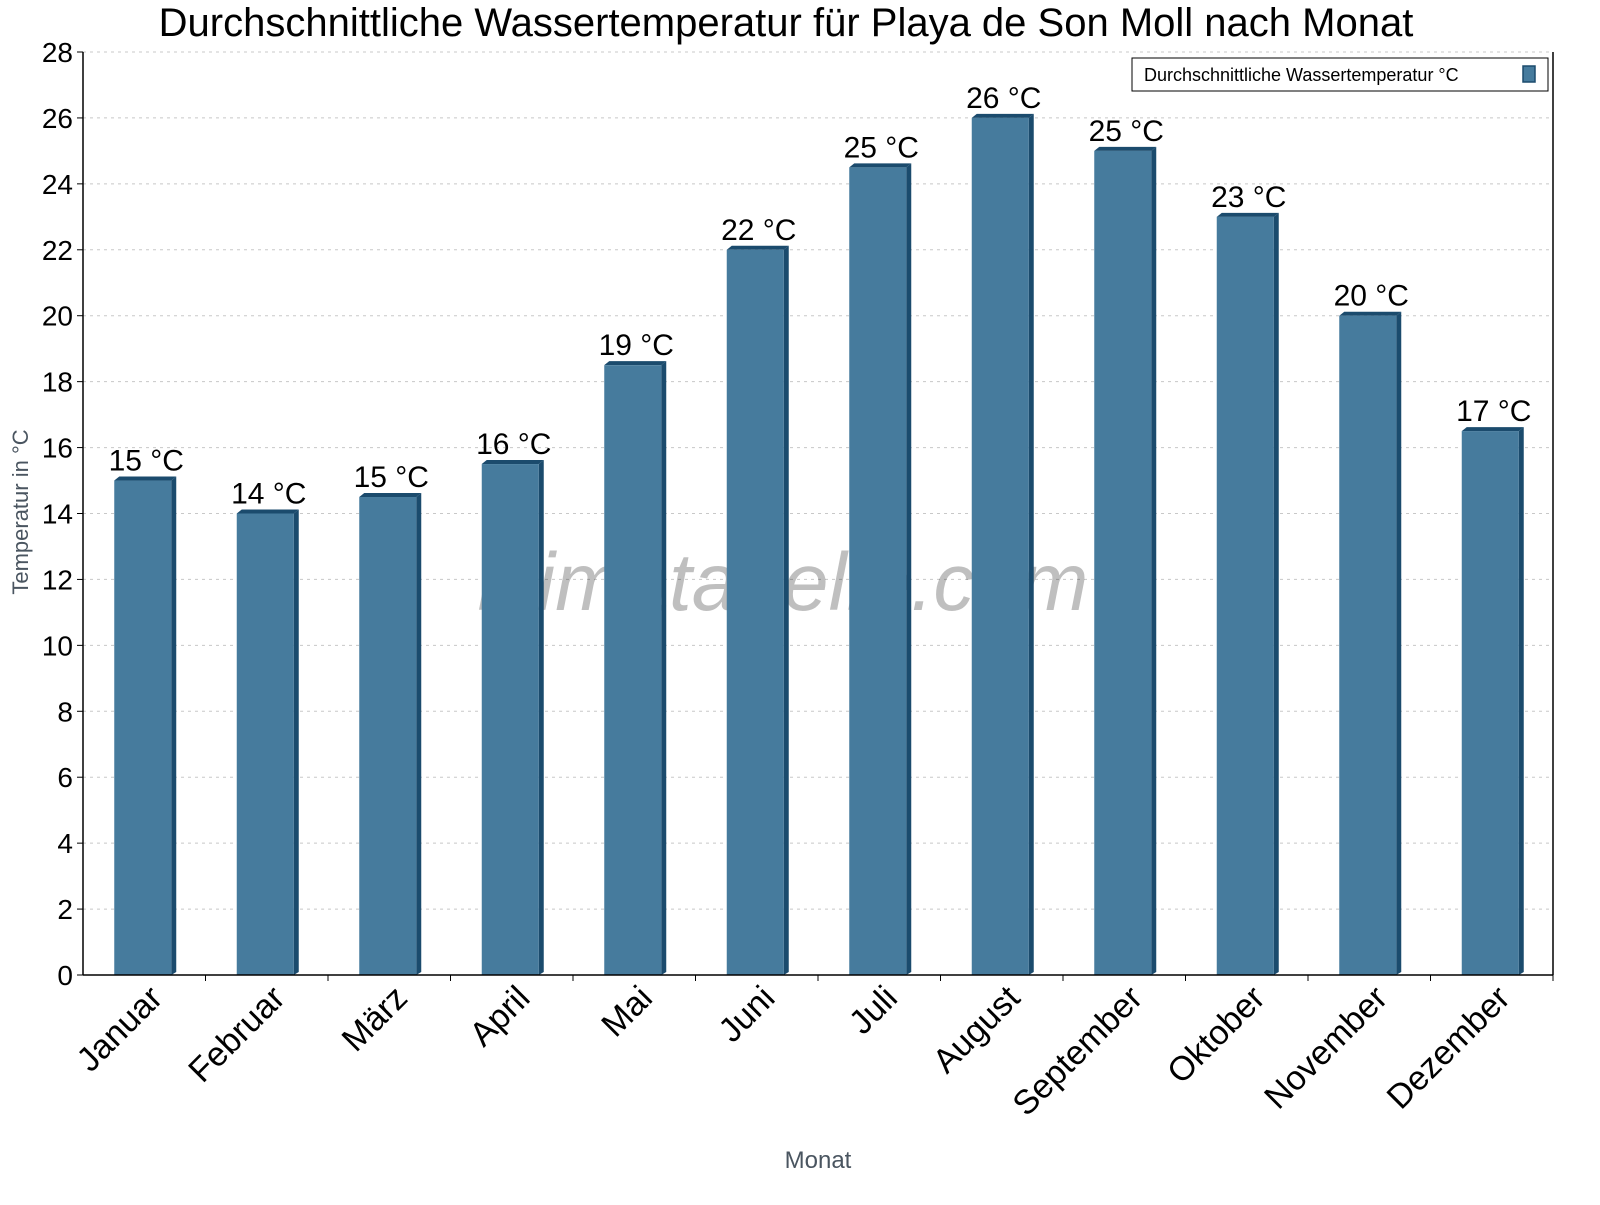 The height and width of the screenshot is (1205, 1600). I want to click on data-label: 22 °C, so click(758, 230).